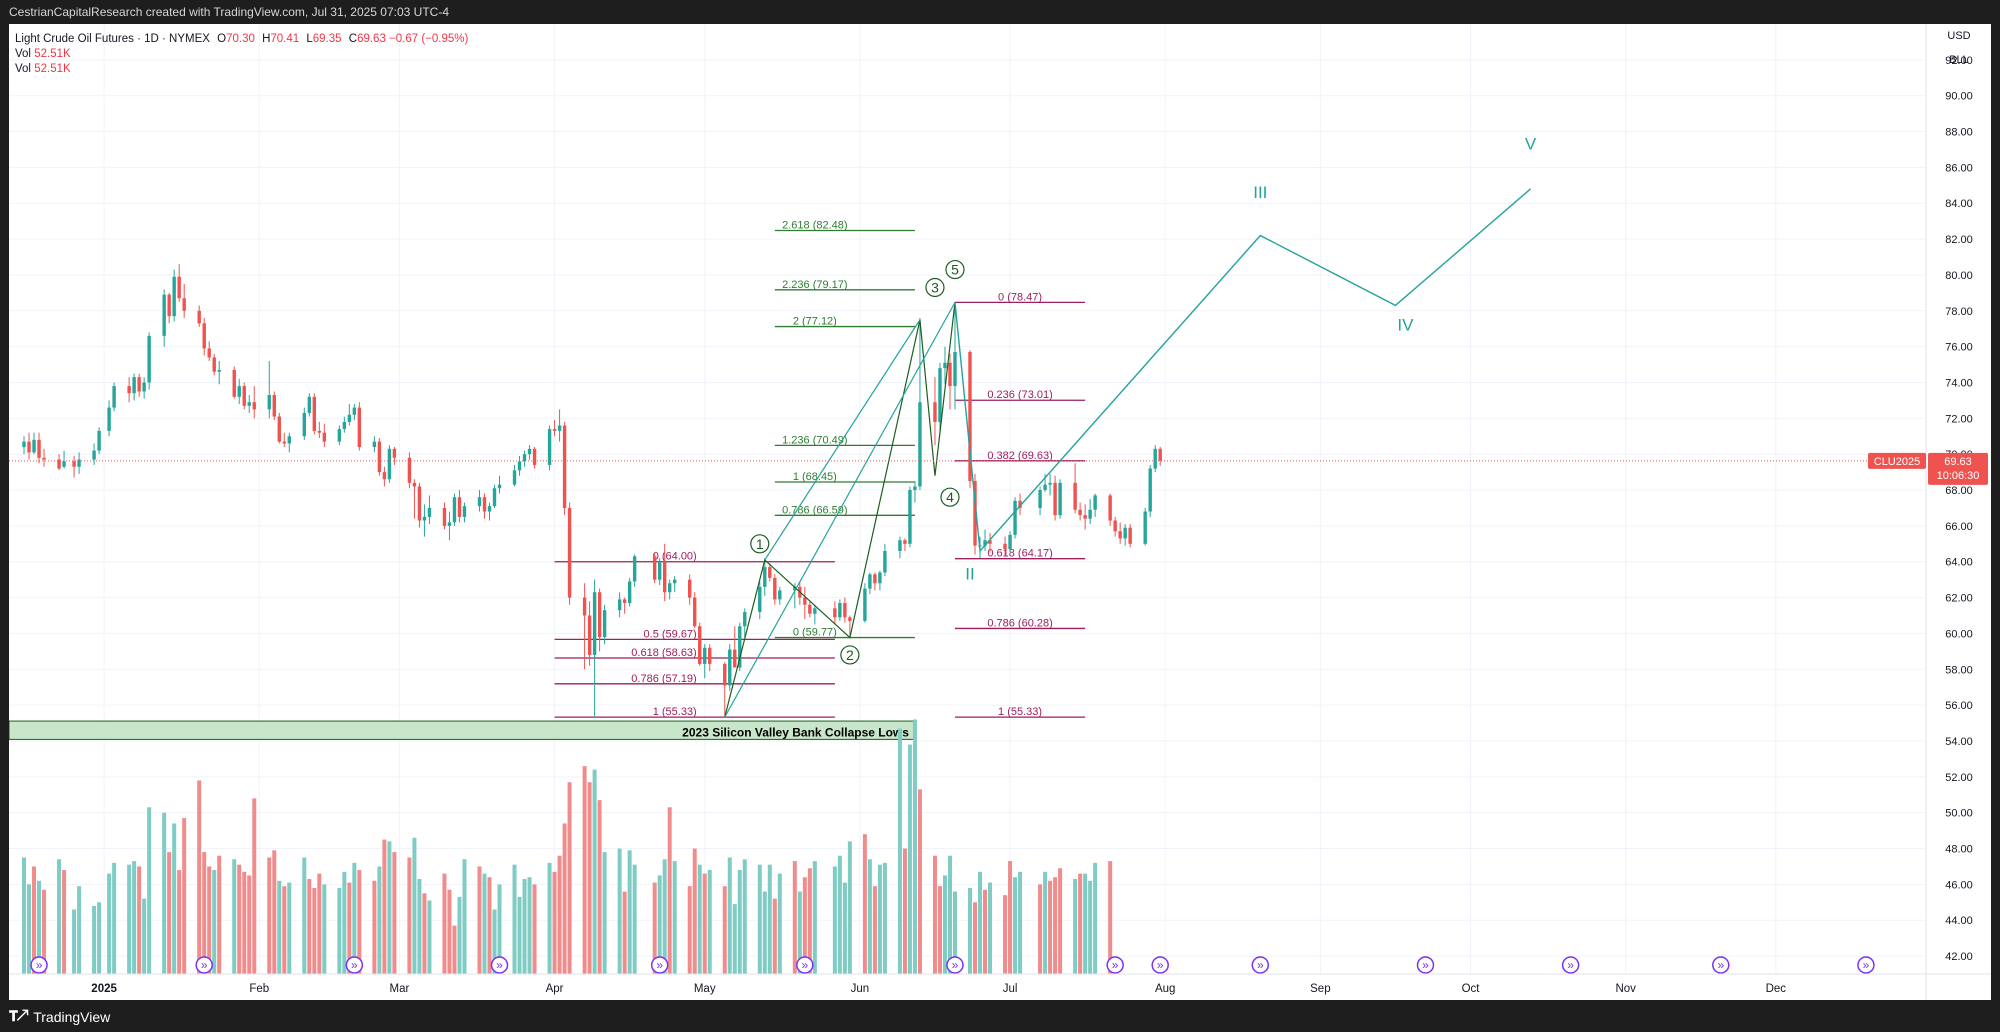  What do you see at coordinates (104, 989) in the screenshot?
I see `time-tick-label: 2025` at bounding box center [104, 989].